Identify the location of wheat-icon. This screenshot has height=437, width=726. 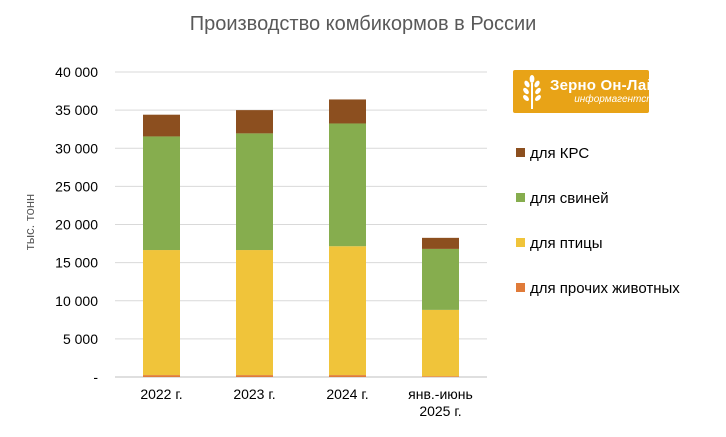
(532, 91).